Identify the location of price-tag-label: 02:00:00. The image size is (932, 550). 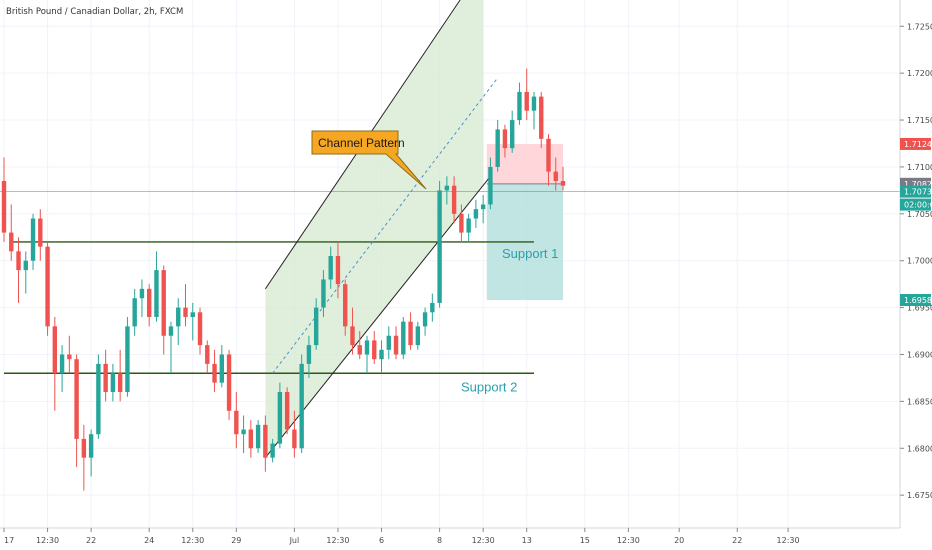
(918, 205).